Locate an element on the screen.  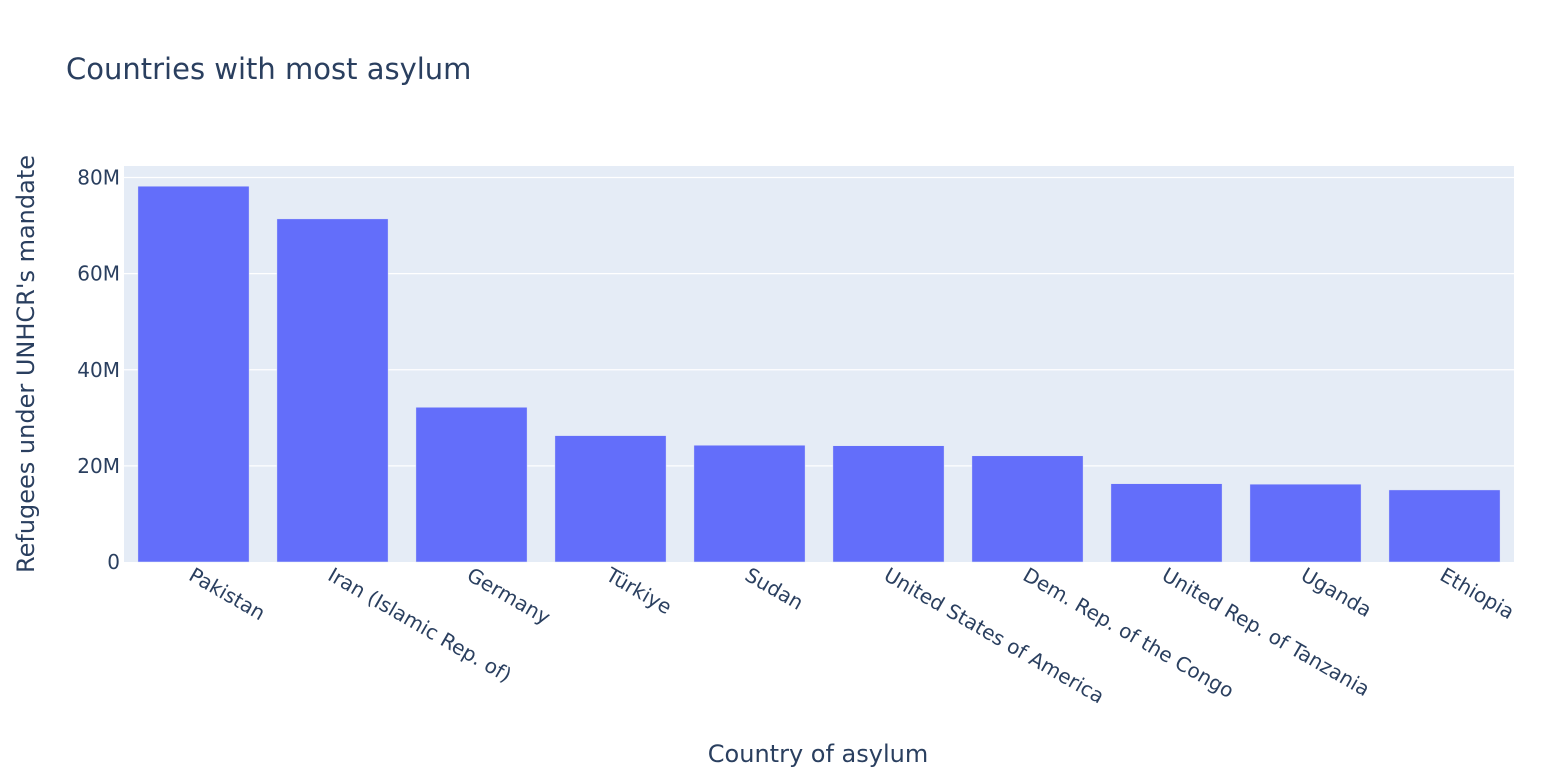
y-tick-label: 60M is located at coordinates (98, 274).